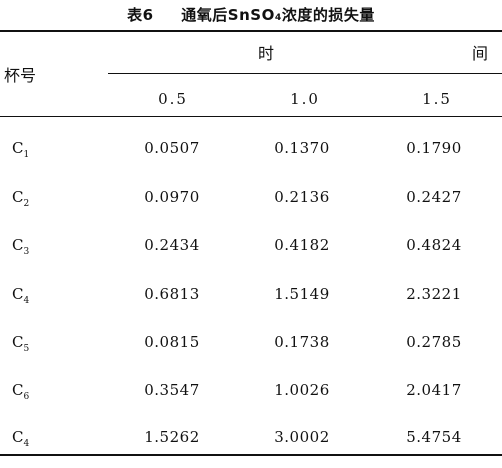  I want to click on value-cell: 0.1738, so click(302, 342).